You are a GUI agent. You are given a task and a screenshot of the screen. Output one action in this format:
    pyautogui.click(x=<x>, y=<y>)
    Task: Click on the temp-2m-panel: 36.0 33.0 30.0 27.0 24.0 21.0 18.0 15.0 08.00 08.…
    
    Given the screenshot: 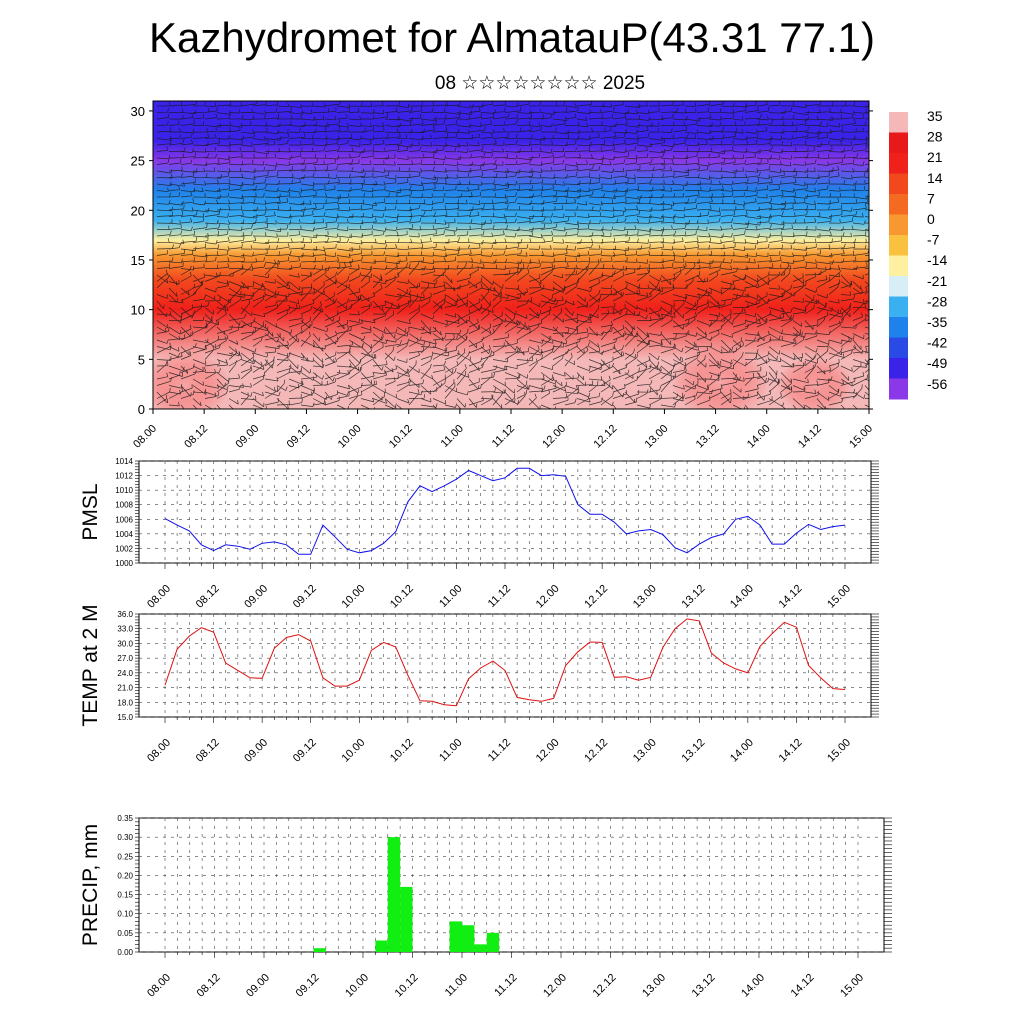 What is the action you would take?
    pyautogui.click(x=479, y=684)
    